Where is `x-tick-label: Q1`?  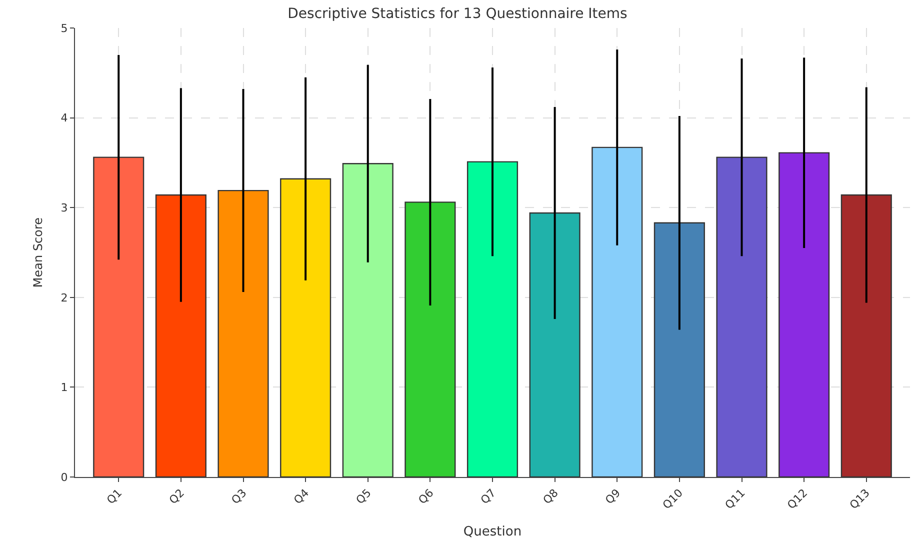 x-tick-label: Q1 is located at coordinates (114, 496).